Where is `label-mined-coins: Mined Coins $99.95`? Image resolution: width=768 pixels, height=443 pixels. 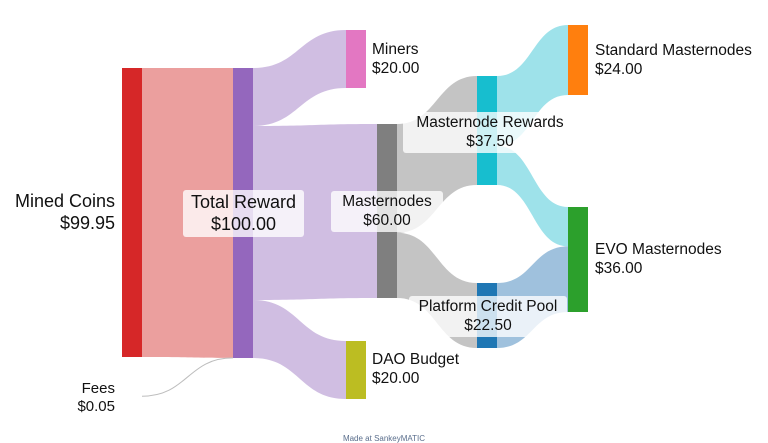 label-mined-coins: Mined Coins $99.95 is located at coordinates (64, 212).